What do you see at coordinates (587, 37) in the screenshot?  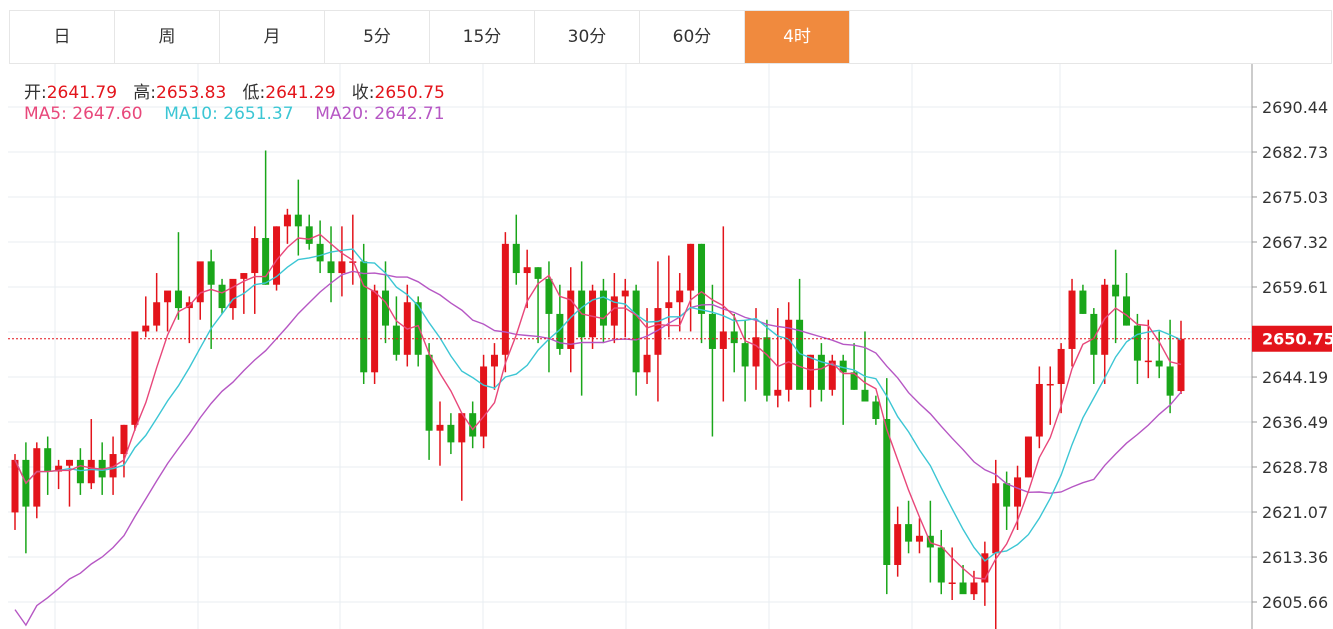 I see `tab-5: 30分` at bounding box center [587, 37].